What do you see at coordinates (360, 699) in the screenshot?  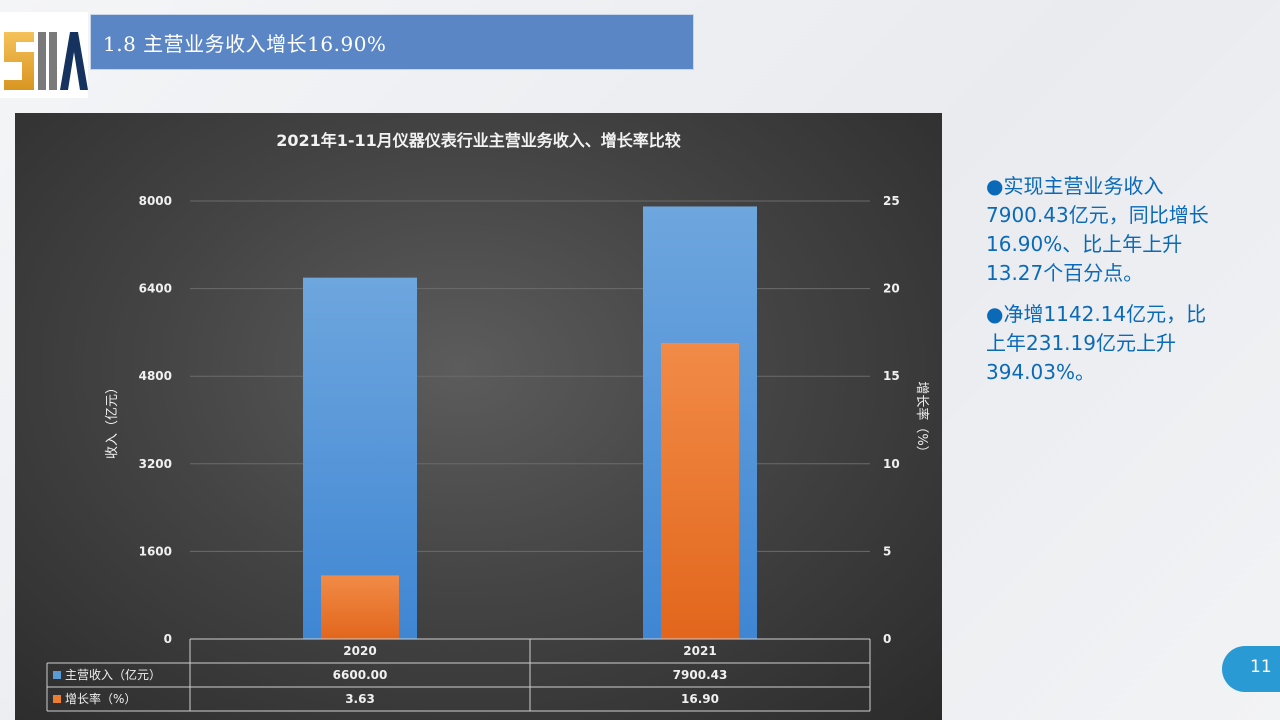 I see `growth-data-label: 3.63` at bounding box center [360, 699].